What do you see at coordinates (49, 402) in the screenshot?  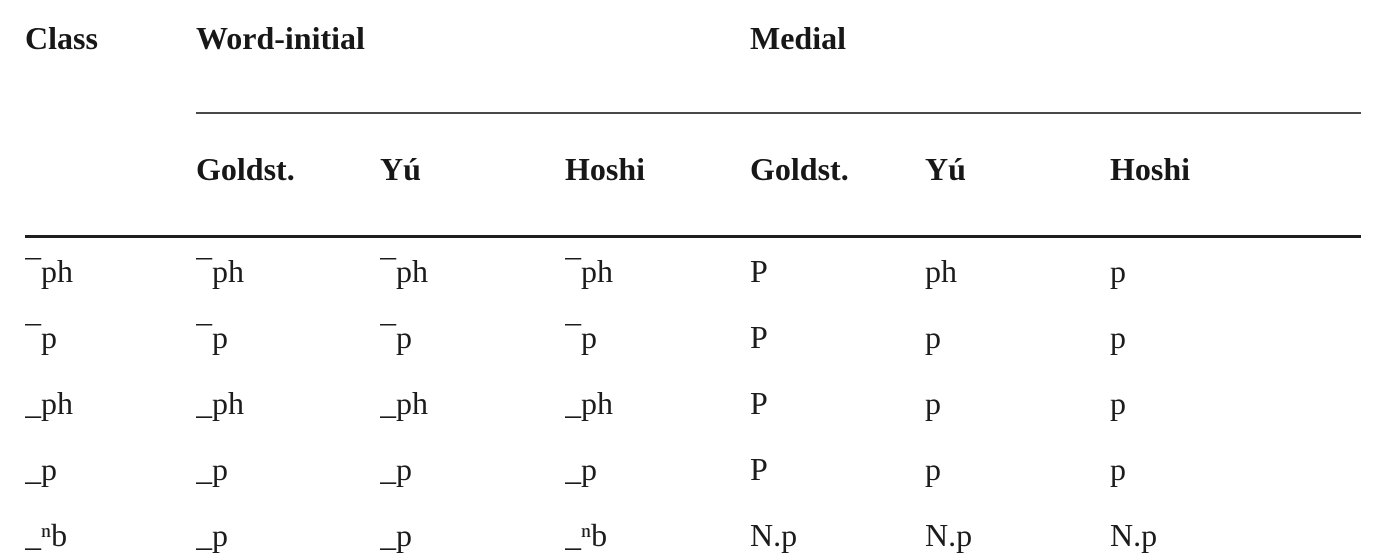 I see `row-class-label: _ph` at bounding box center [49, 402].